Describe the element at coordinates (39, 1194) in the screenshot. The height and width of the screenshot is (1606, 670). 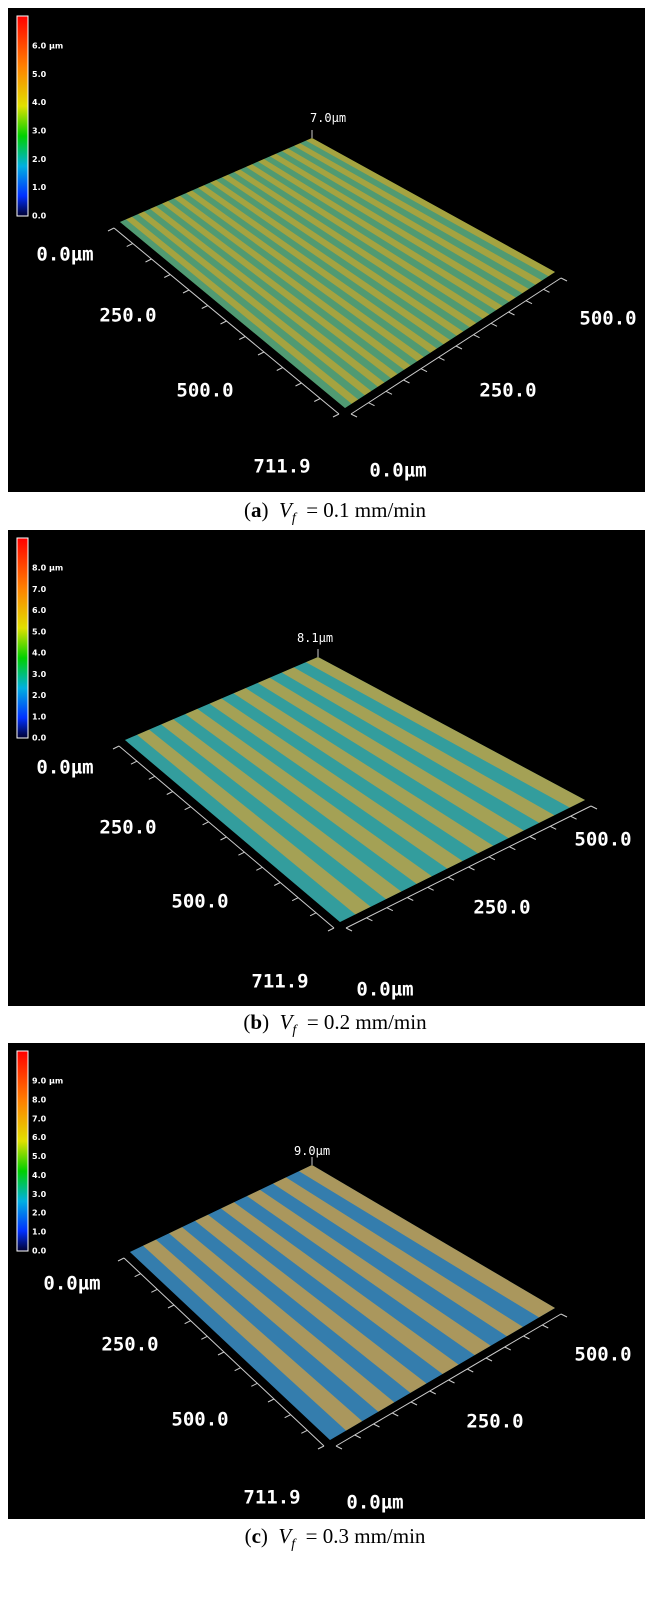
I see `colorbar-label: 3.0` at that location.